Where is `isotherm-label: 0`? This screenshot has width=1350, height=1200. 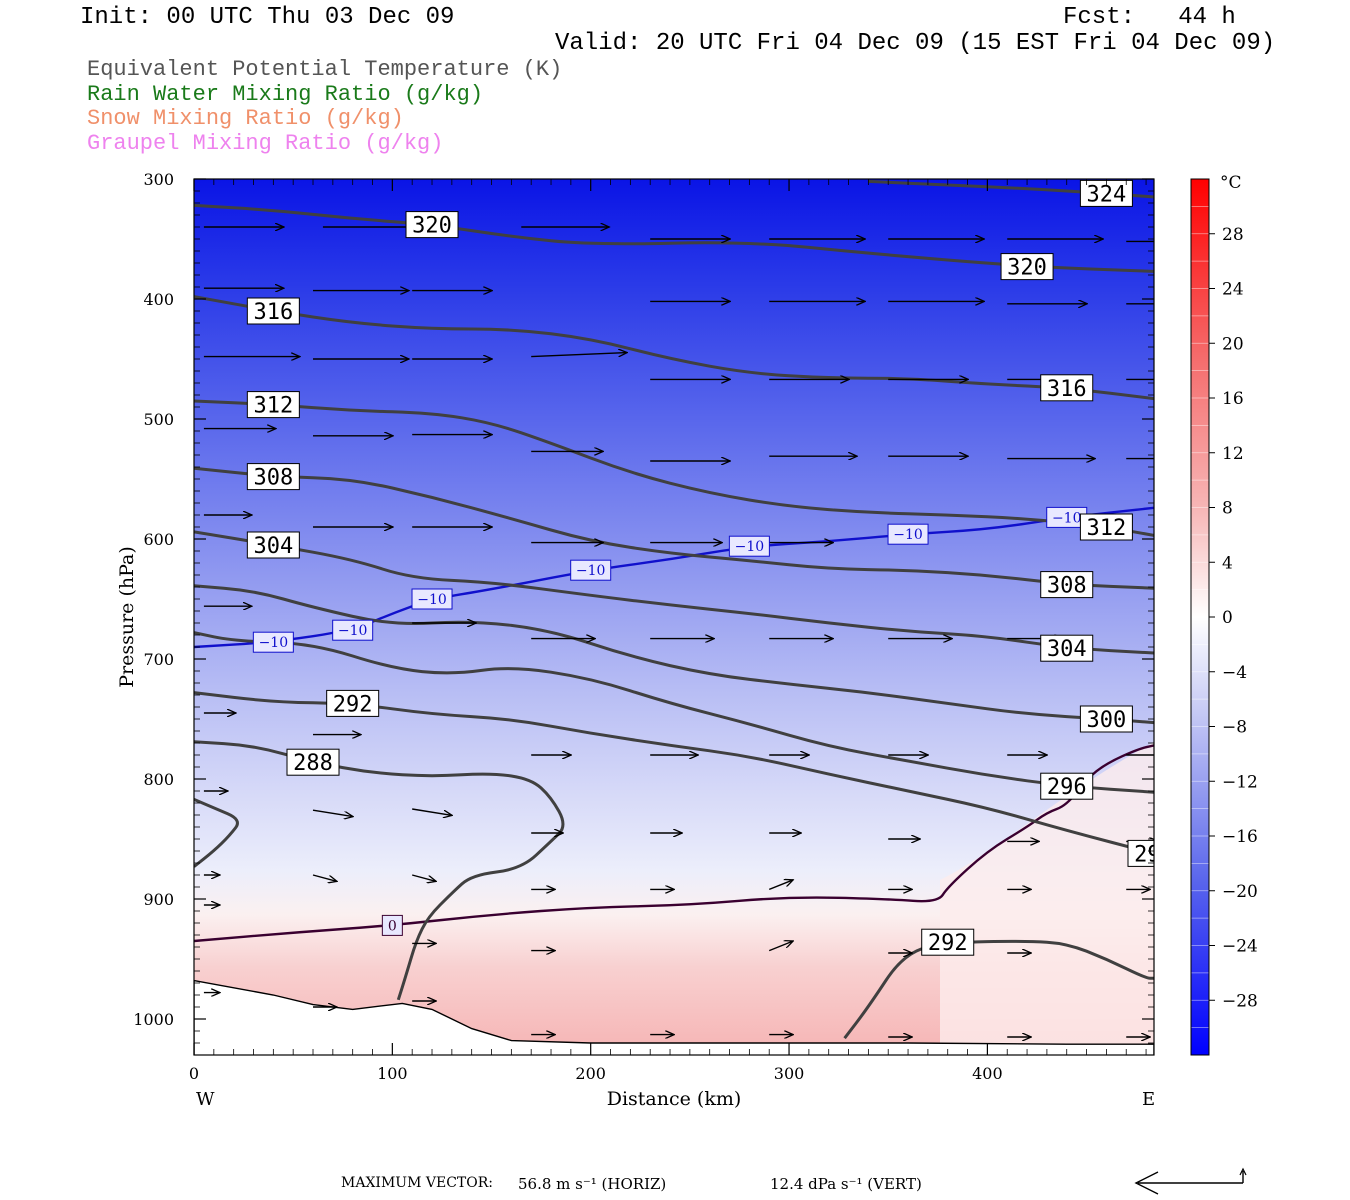
isotherm-label: 0 is located at coordinates (392, 926).